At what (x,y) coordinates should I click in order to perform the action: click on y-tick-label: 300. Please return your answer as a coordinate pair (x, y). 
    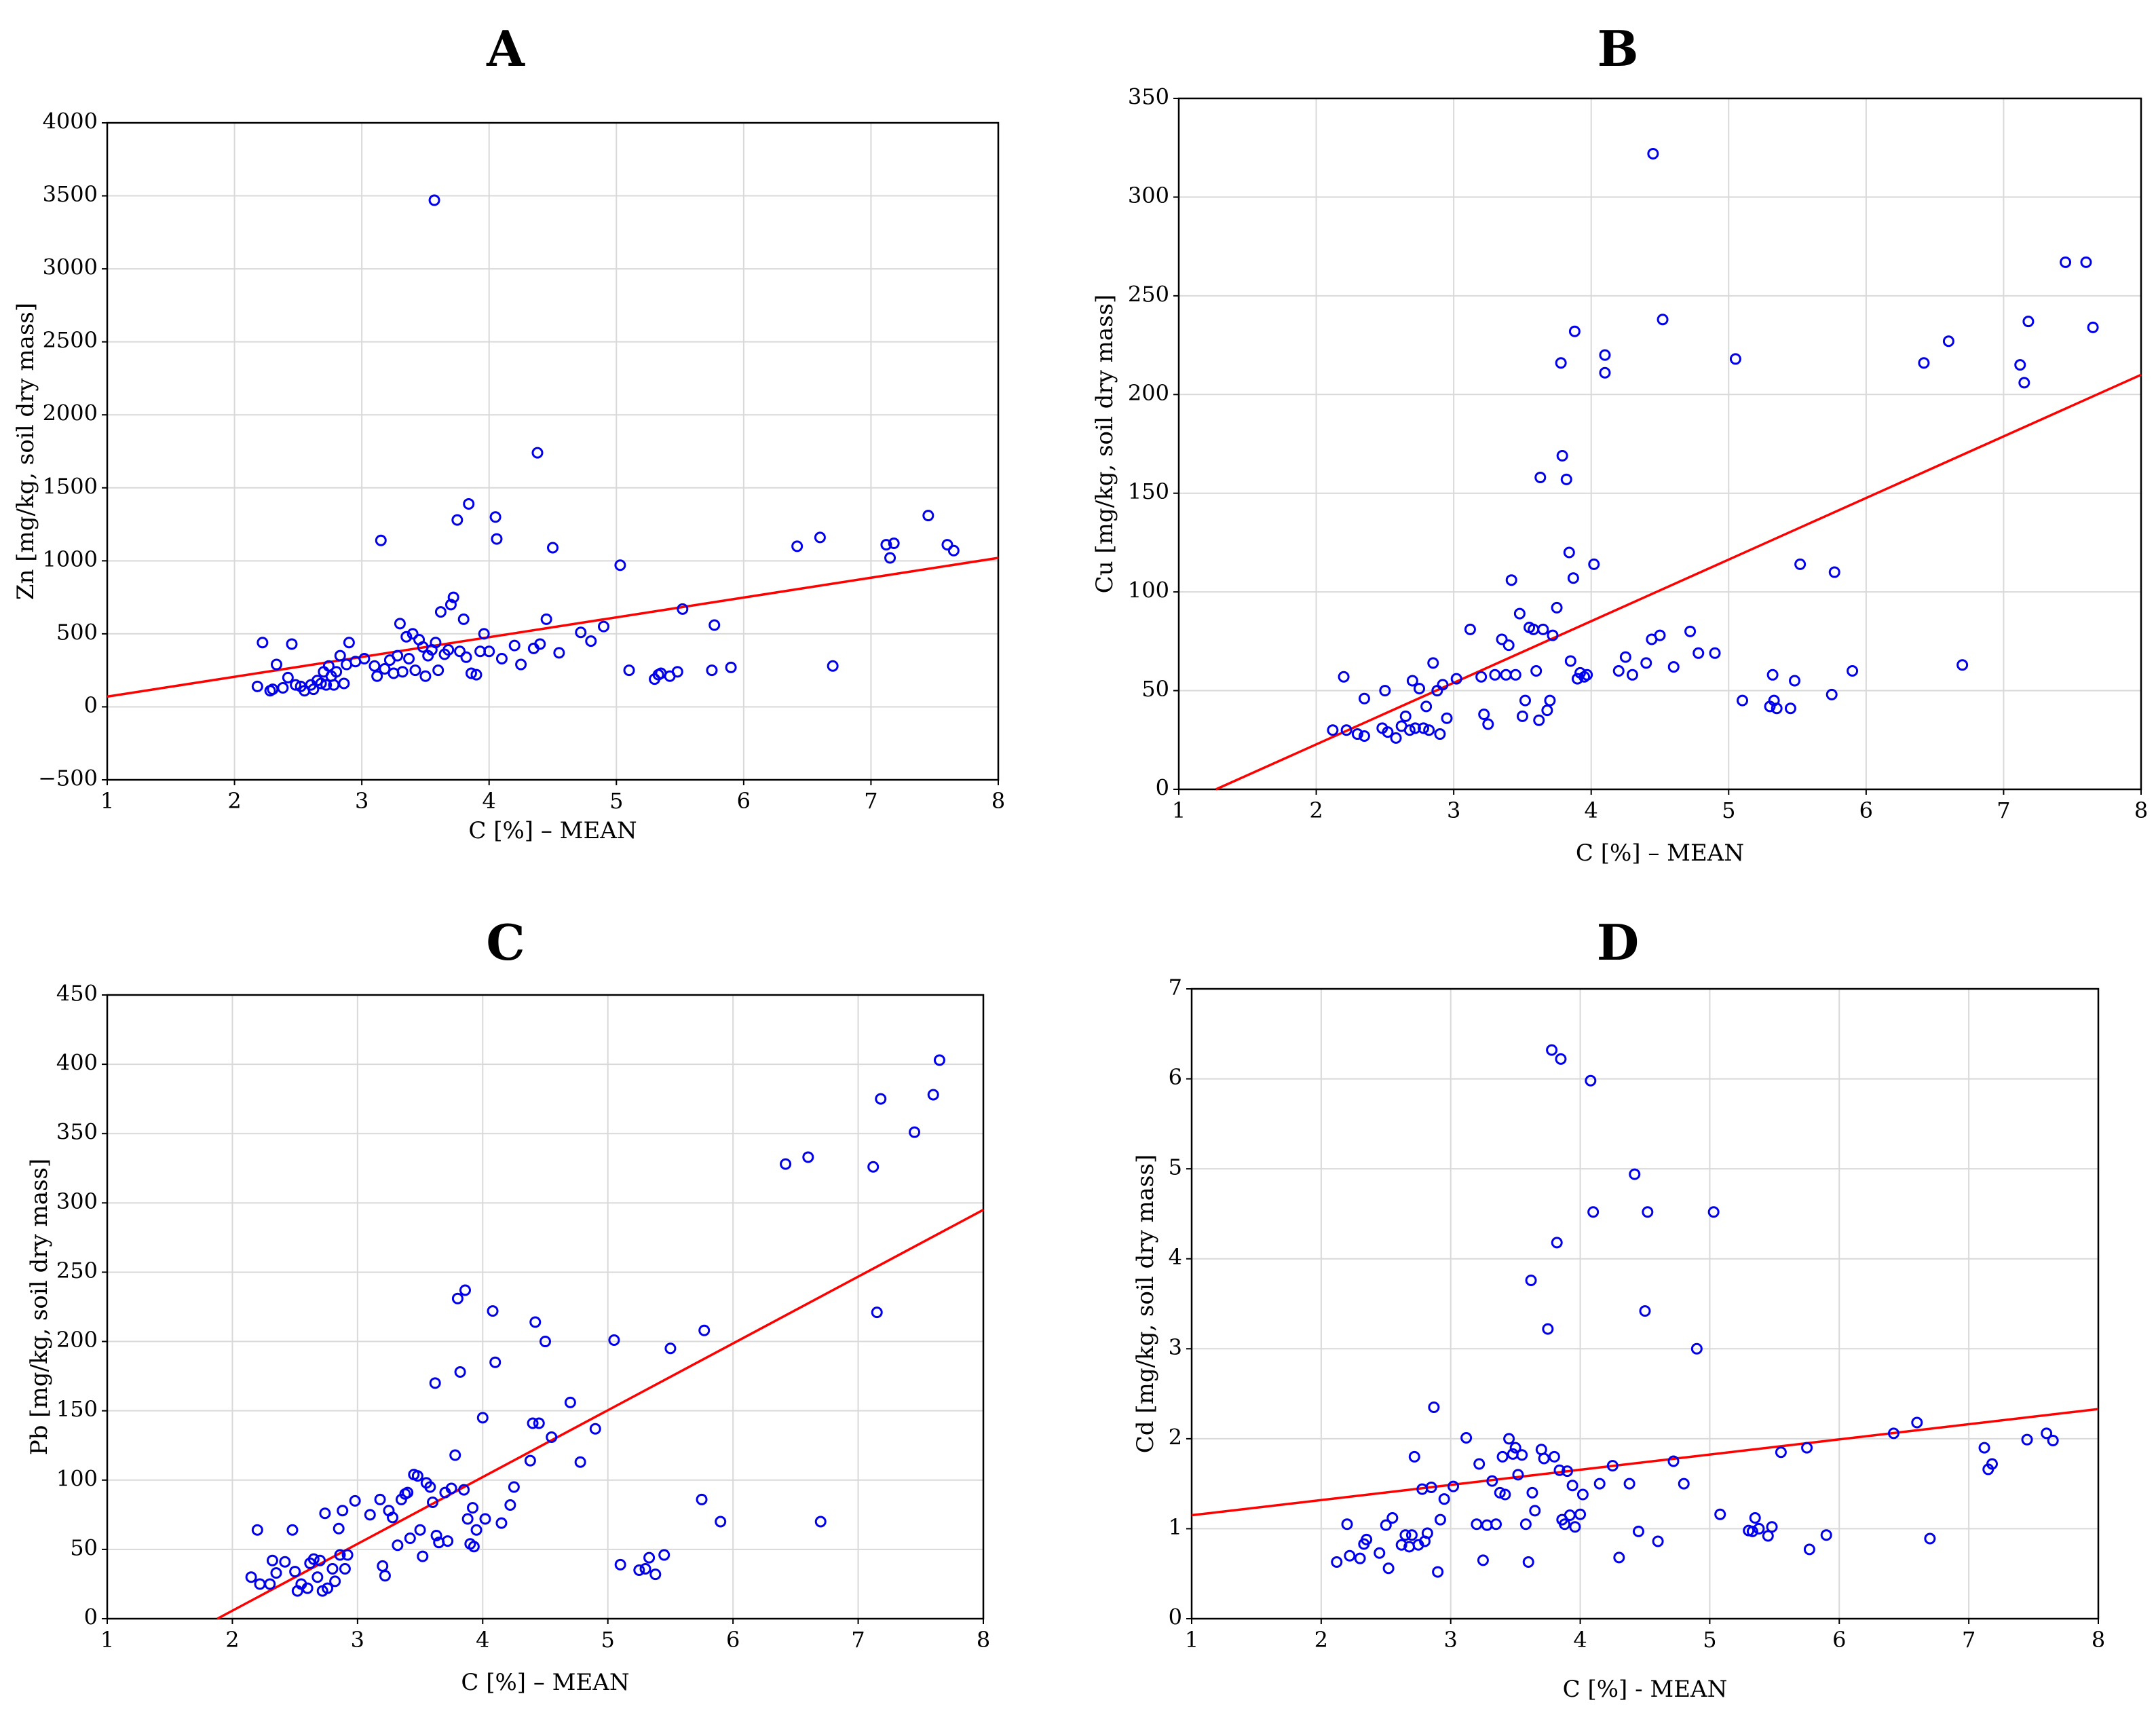
    Looking at the image, I should click on (77, 1201).